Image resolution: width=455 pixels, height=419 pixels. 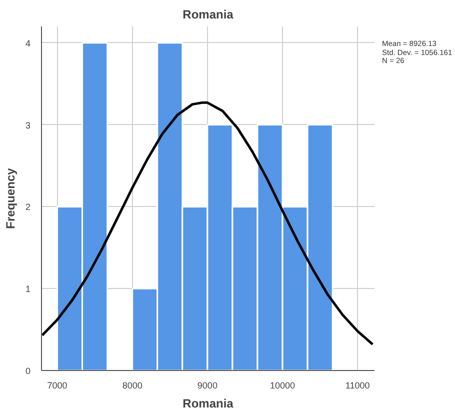 I want to click on y-tick-label: 3, so click(x=28, y=125).